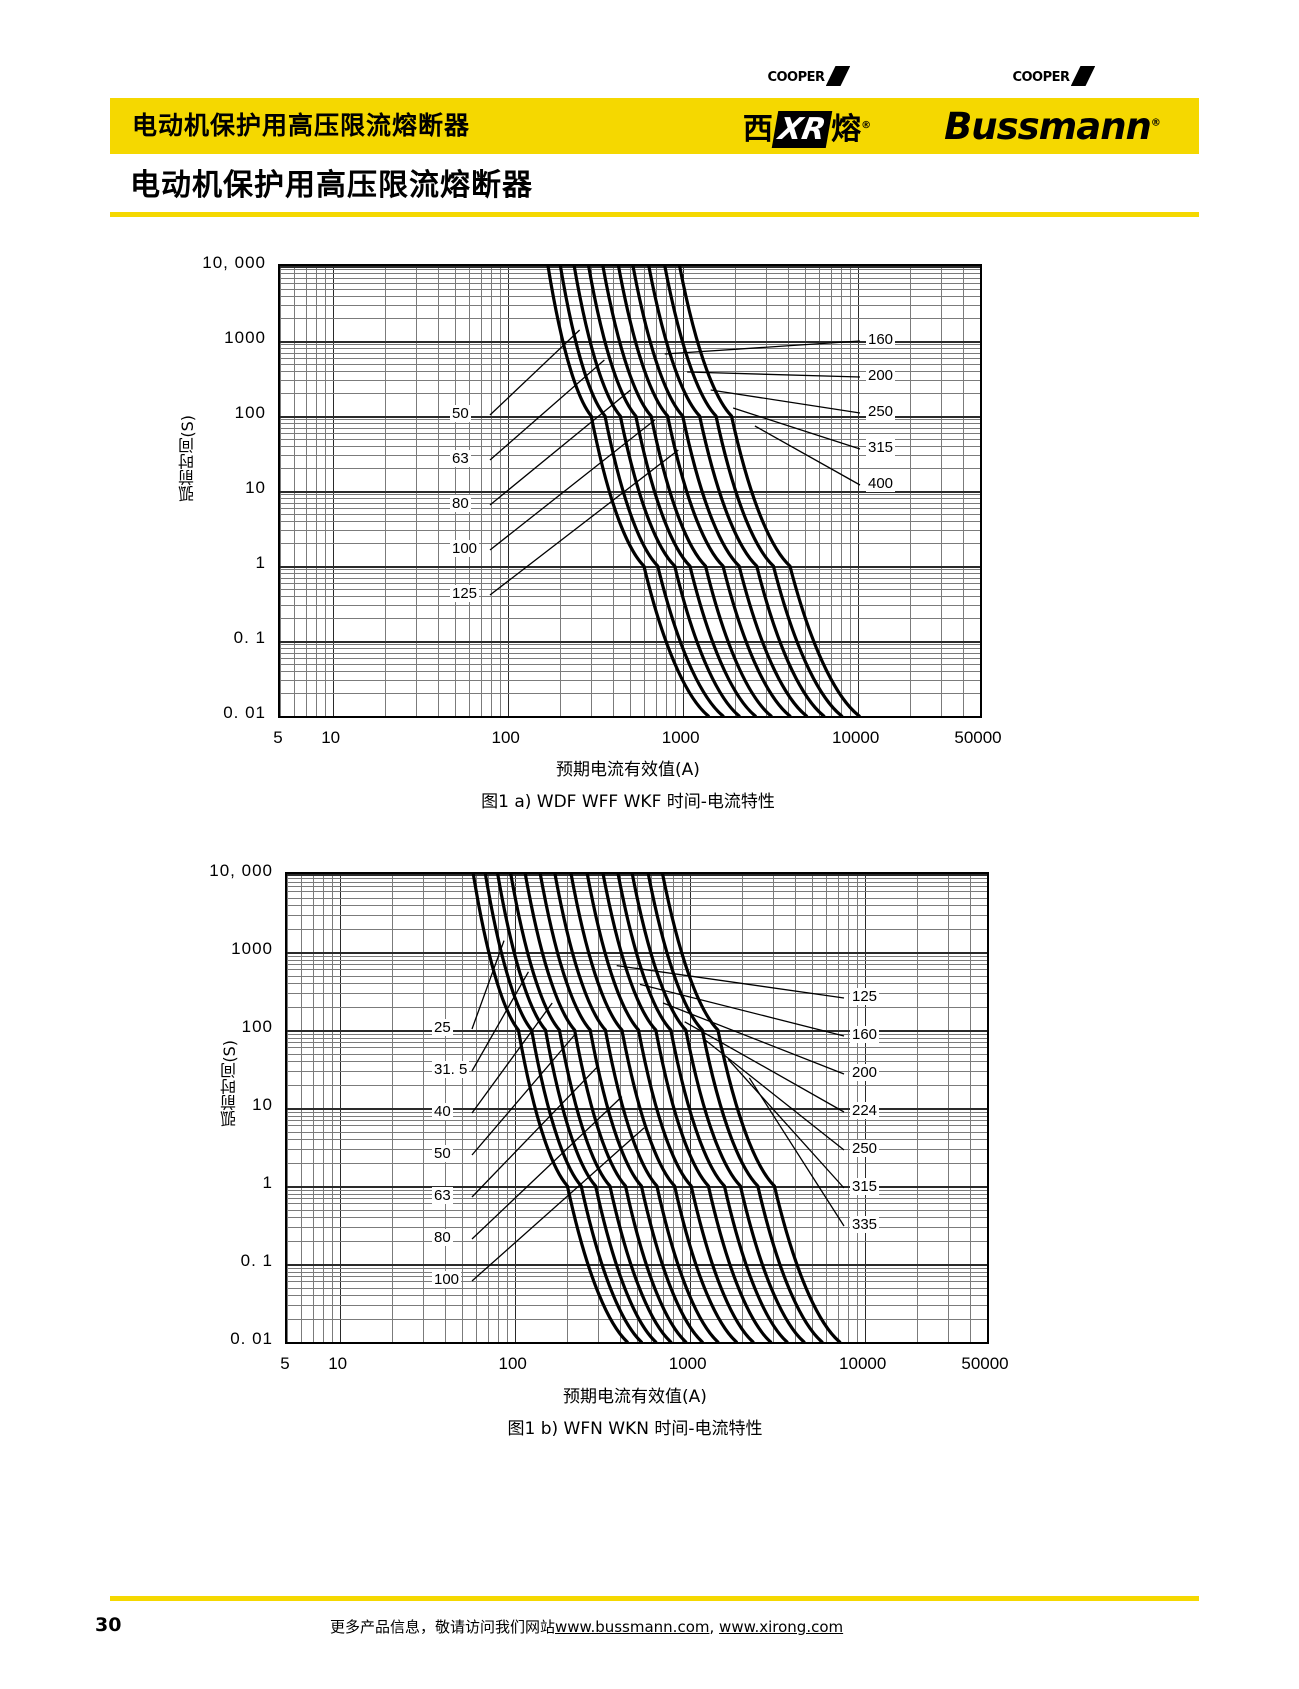 The width and height of the screenshot is (1299, 1689). I want to click on xirong-wordmark: 西XR熔®, so click(807, 129).